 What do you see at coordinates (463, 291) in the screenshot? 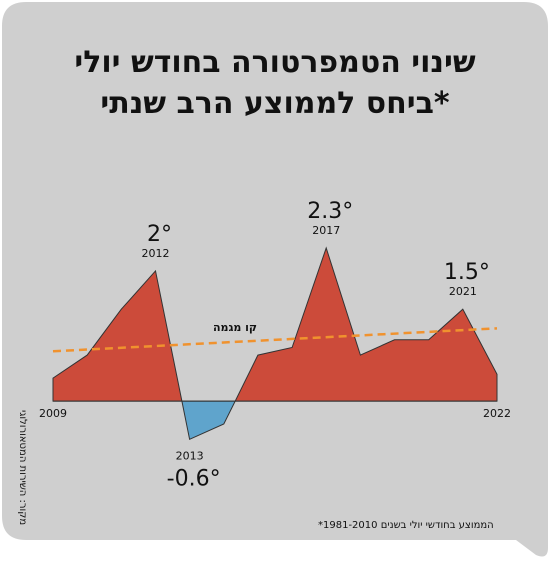
I see `annotation-year-2021: 2021` at bounding box center [463, 291].